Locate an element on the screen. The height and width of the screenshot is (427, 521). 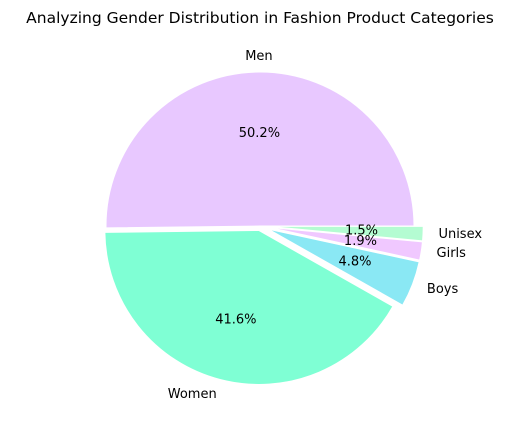
pie-percent-women: 41.6% is located at coordinates (235, 319).